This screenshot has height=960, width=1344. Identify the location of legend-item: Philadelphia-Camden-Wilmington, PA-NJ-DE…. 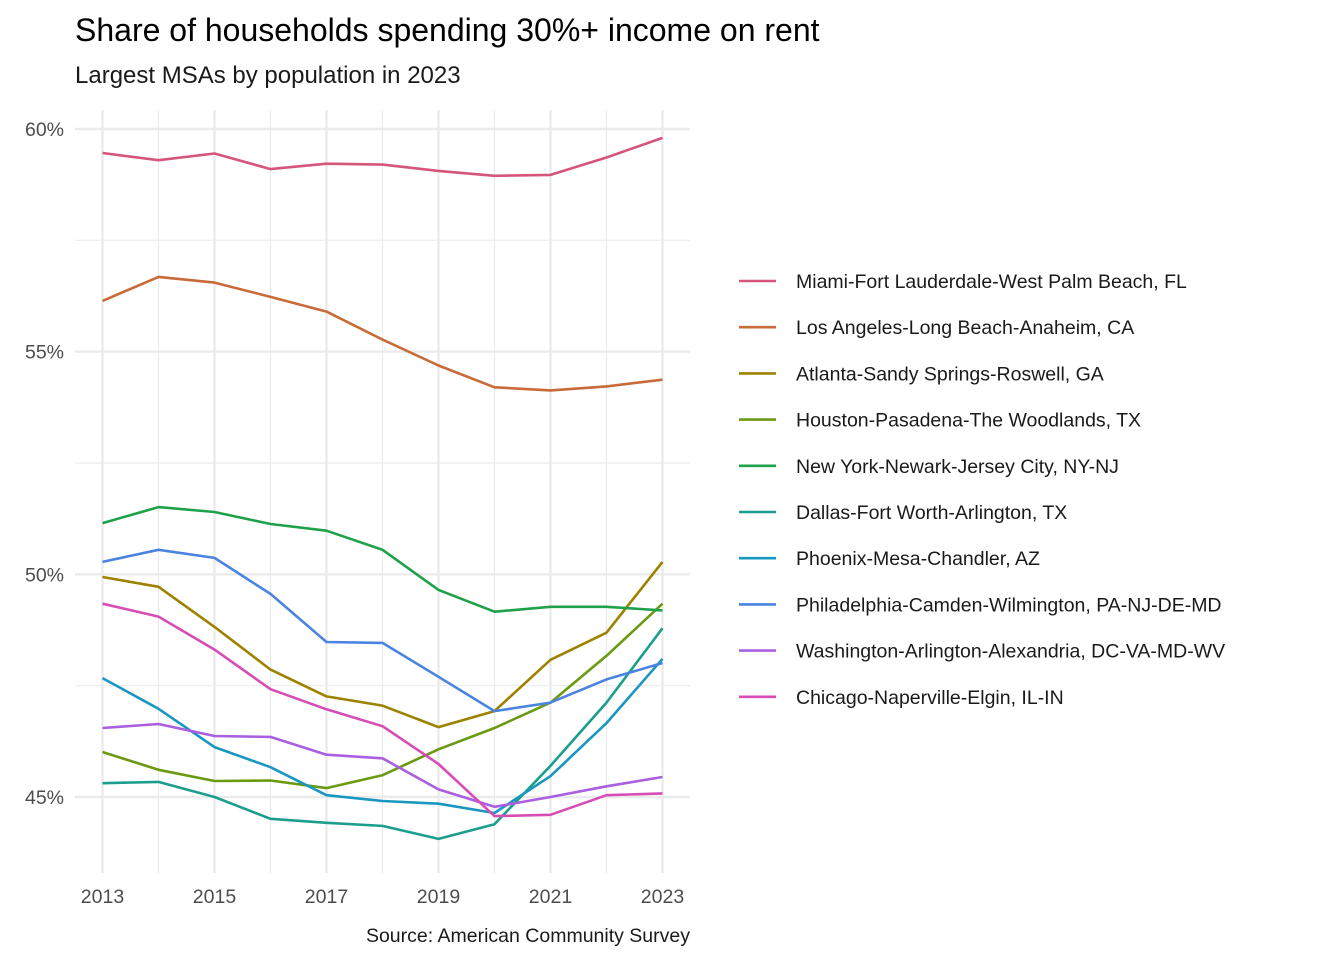
(980, 605).